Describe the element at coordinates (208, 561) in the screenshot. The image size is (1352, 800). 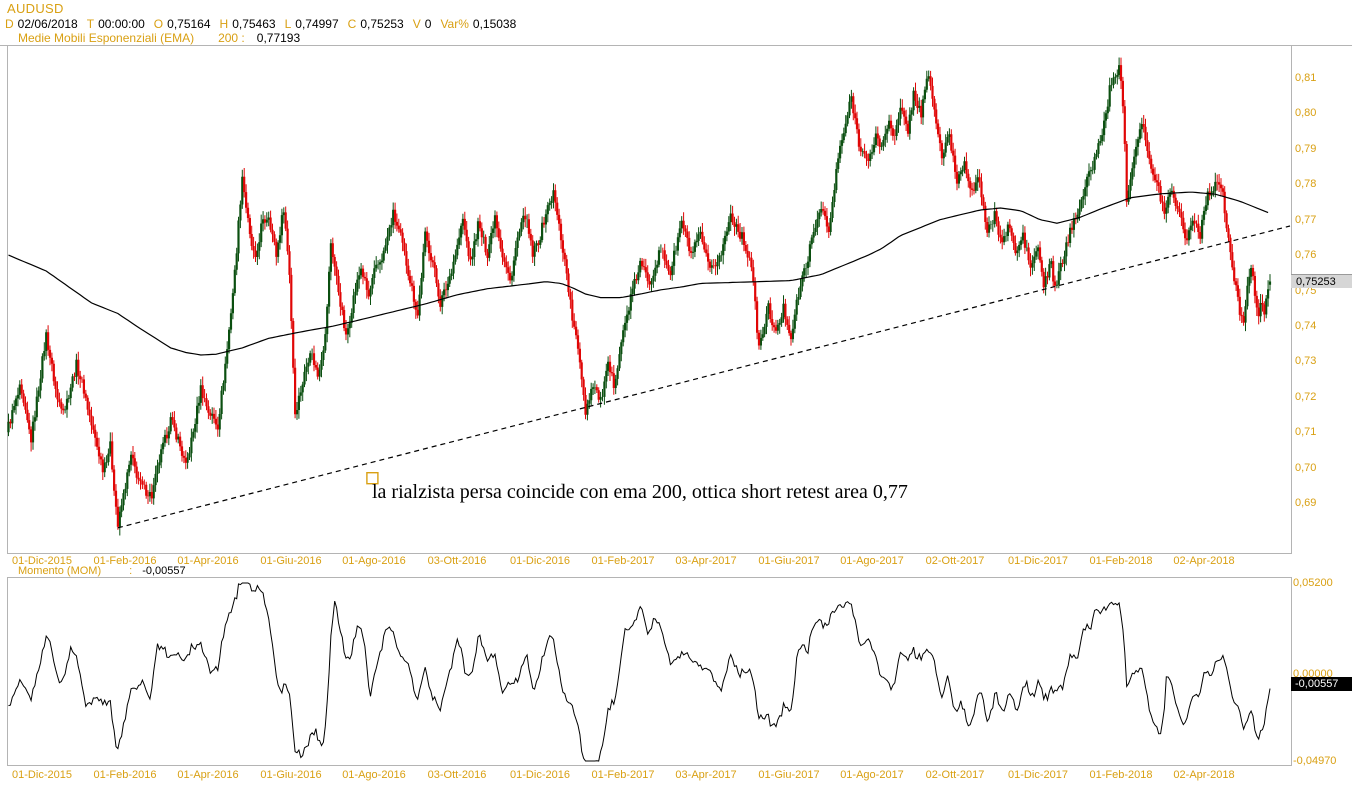
I see `x-axis-date-label: 01-Apr-2016` at that location.